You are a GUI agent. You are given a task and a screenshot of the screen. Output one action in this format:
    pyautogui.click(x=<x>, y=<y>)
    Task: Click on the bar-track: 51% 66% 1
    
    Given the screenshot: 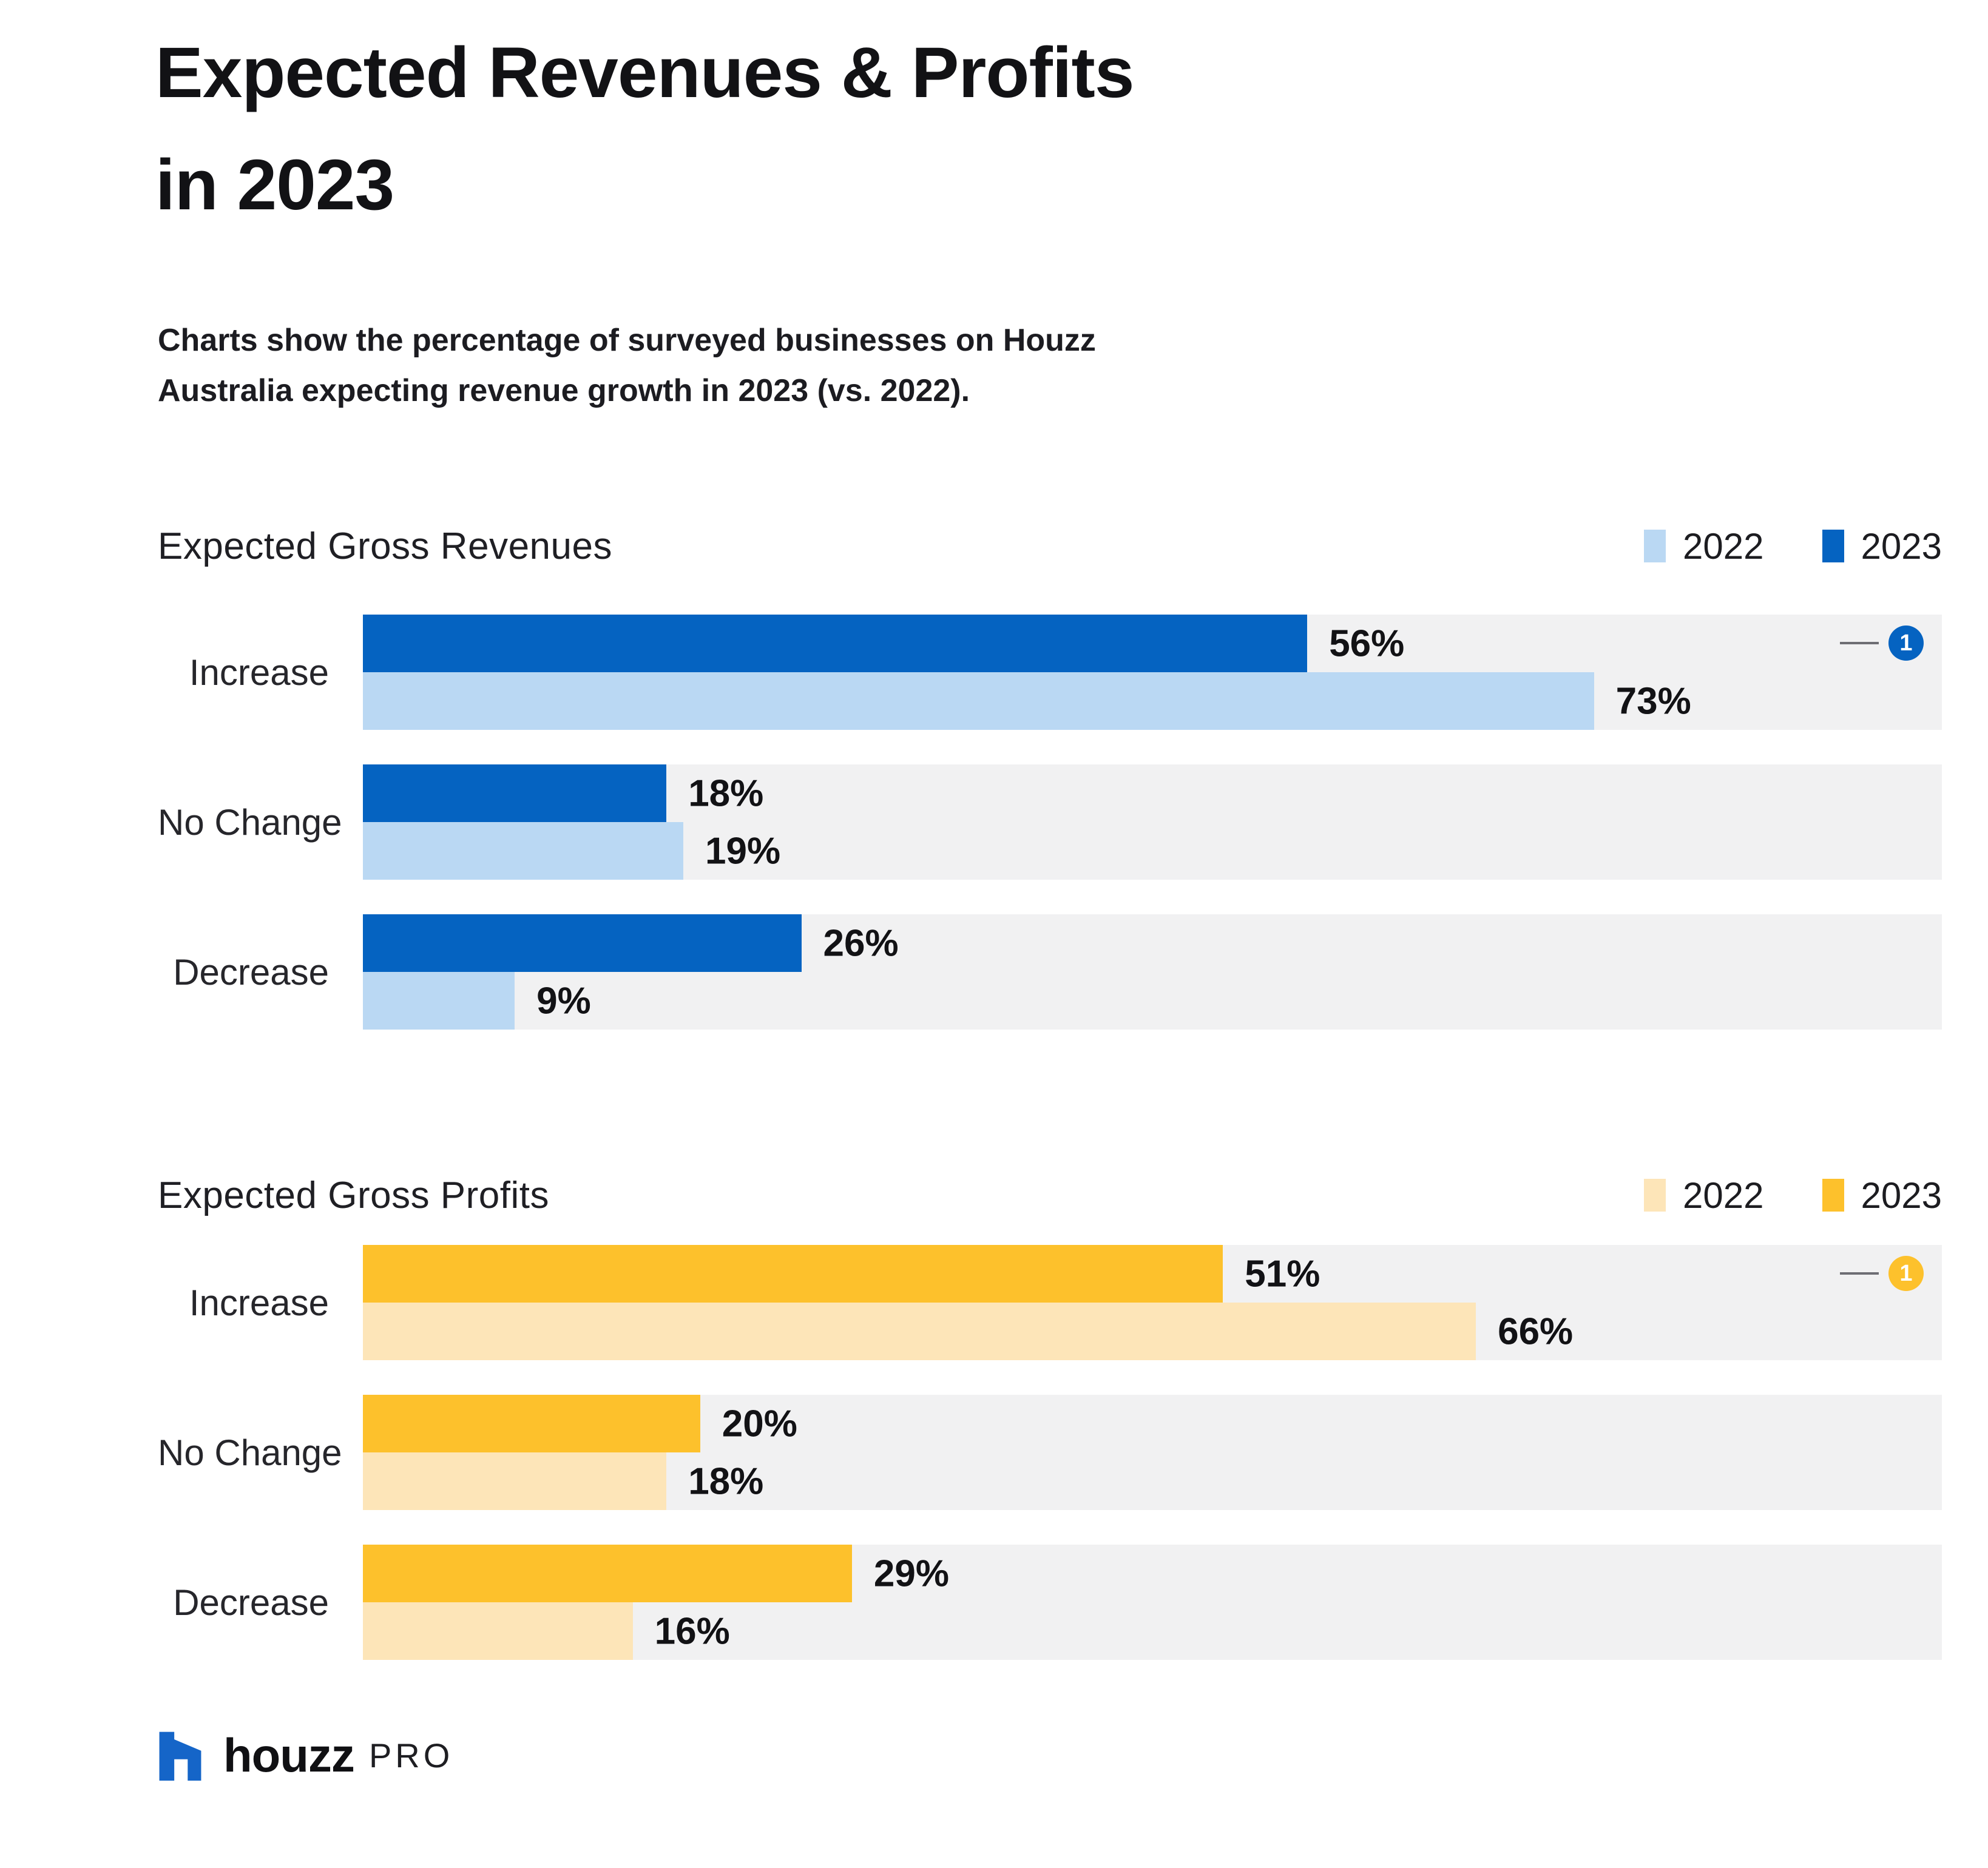 What is the action you would take?
    pyautogui.click(x=1152, y=1303)
    